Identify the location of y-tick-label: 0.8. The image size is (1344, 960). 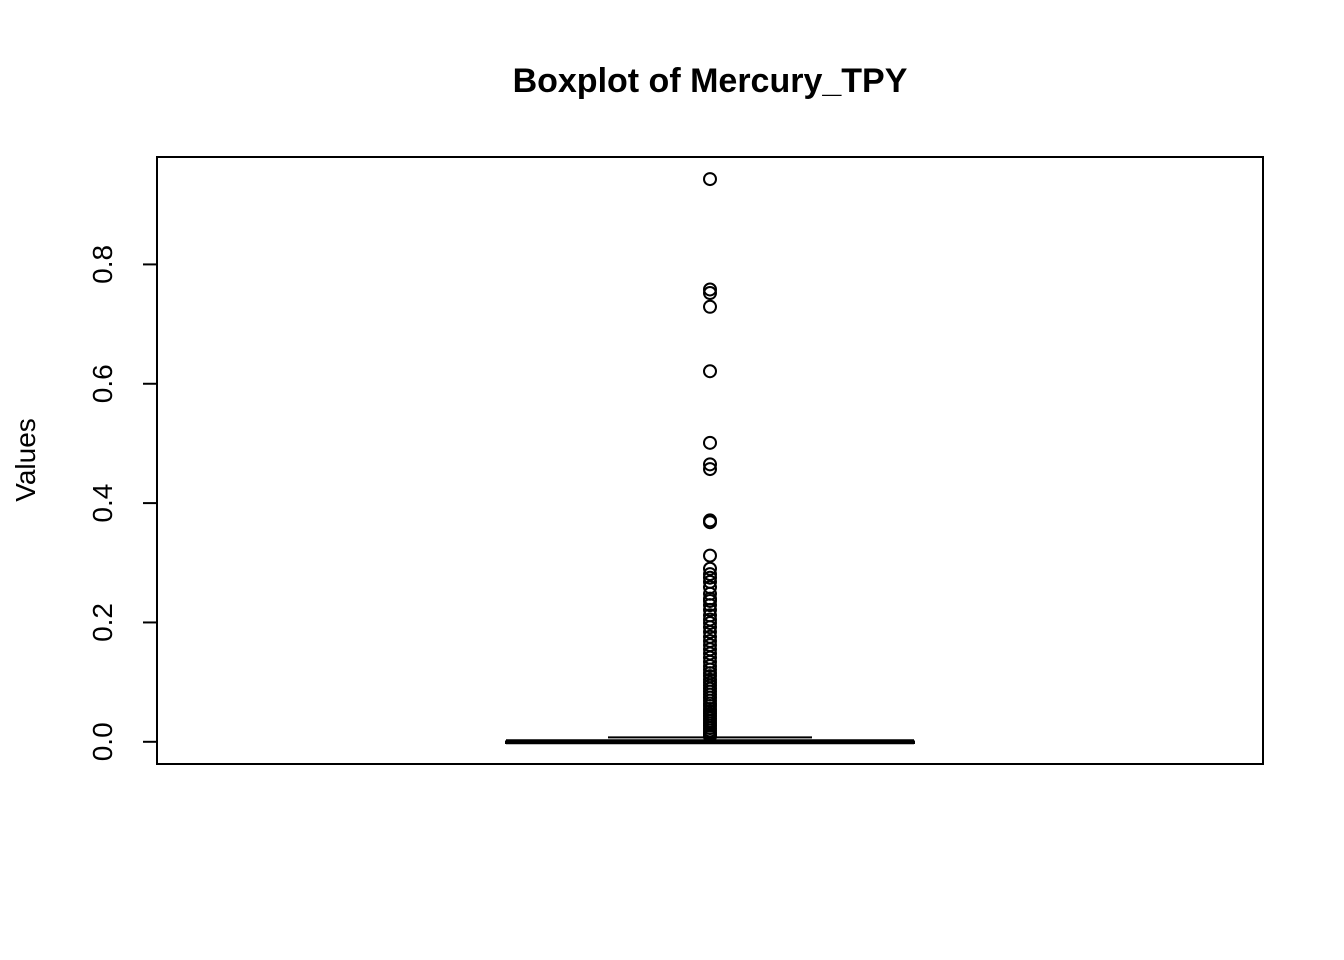
(102, 264).